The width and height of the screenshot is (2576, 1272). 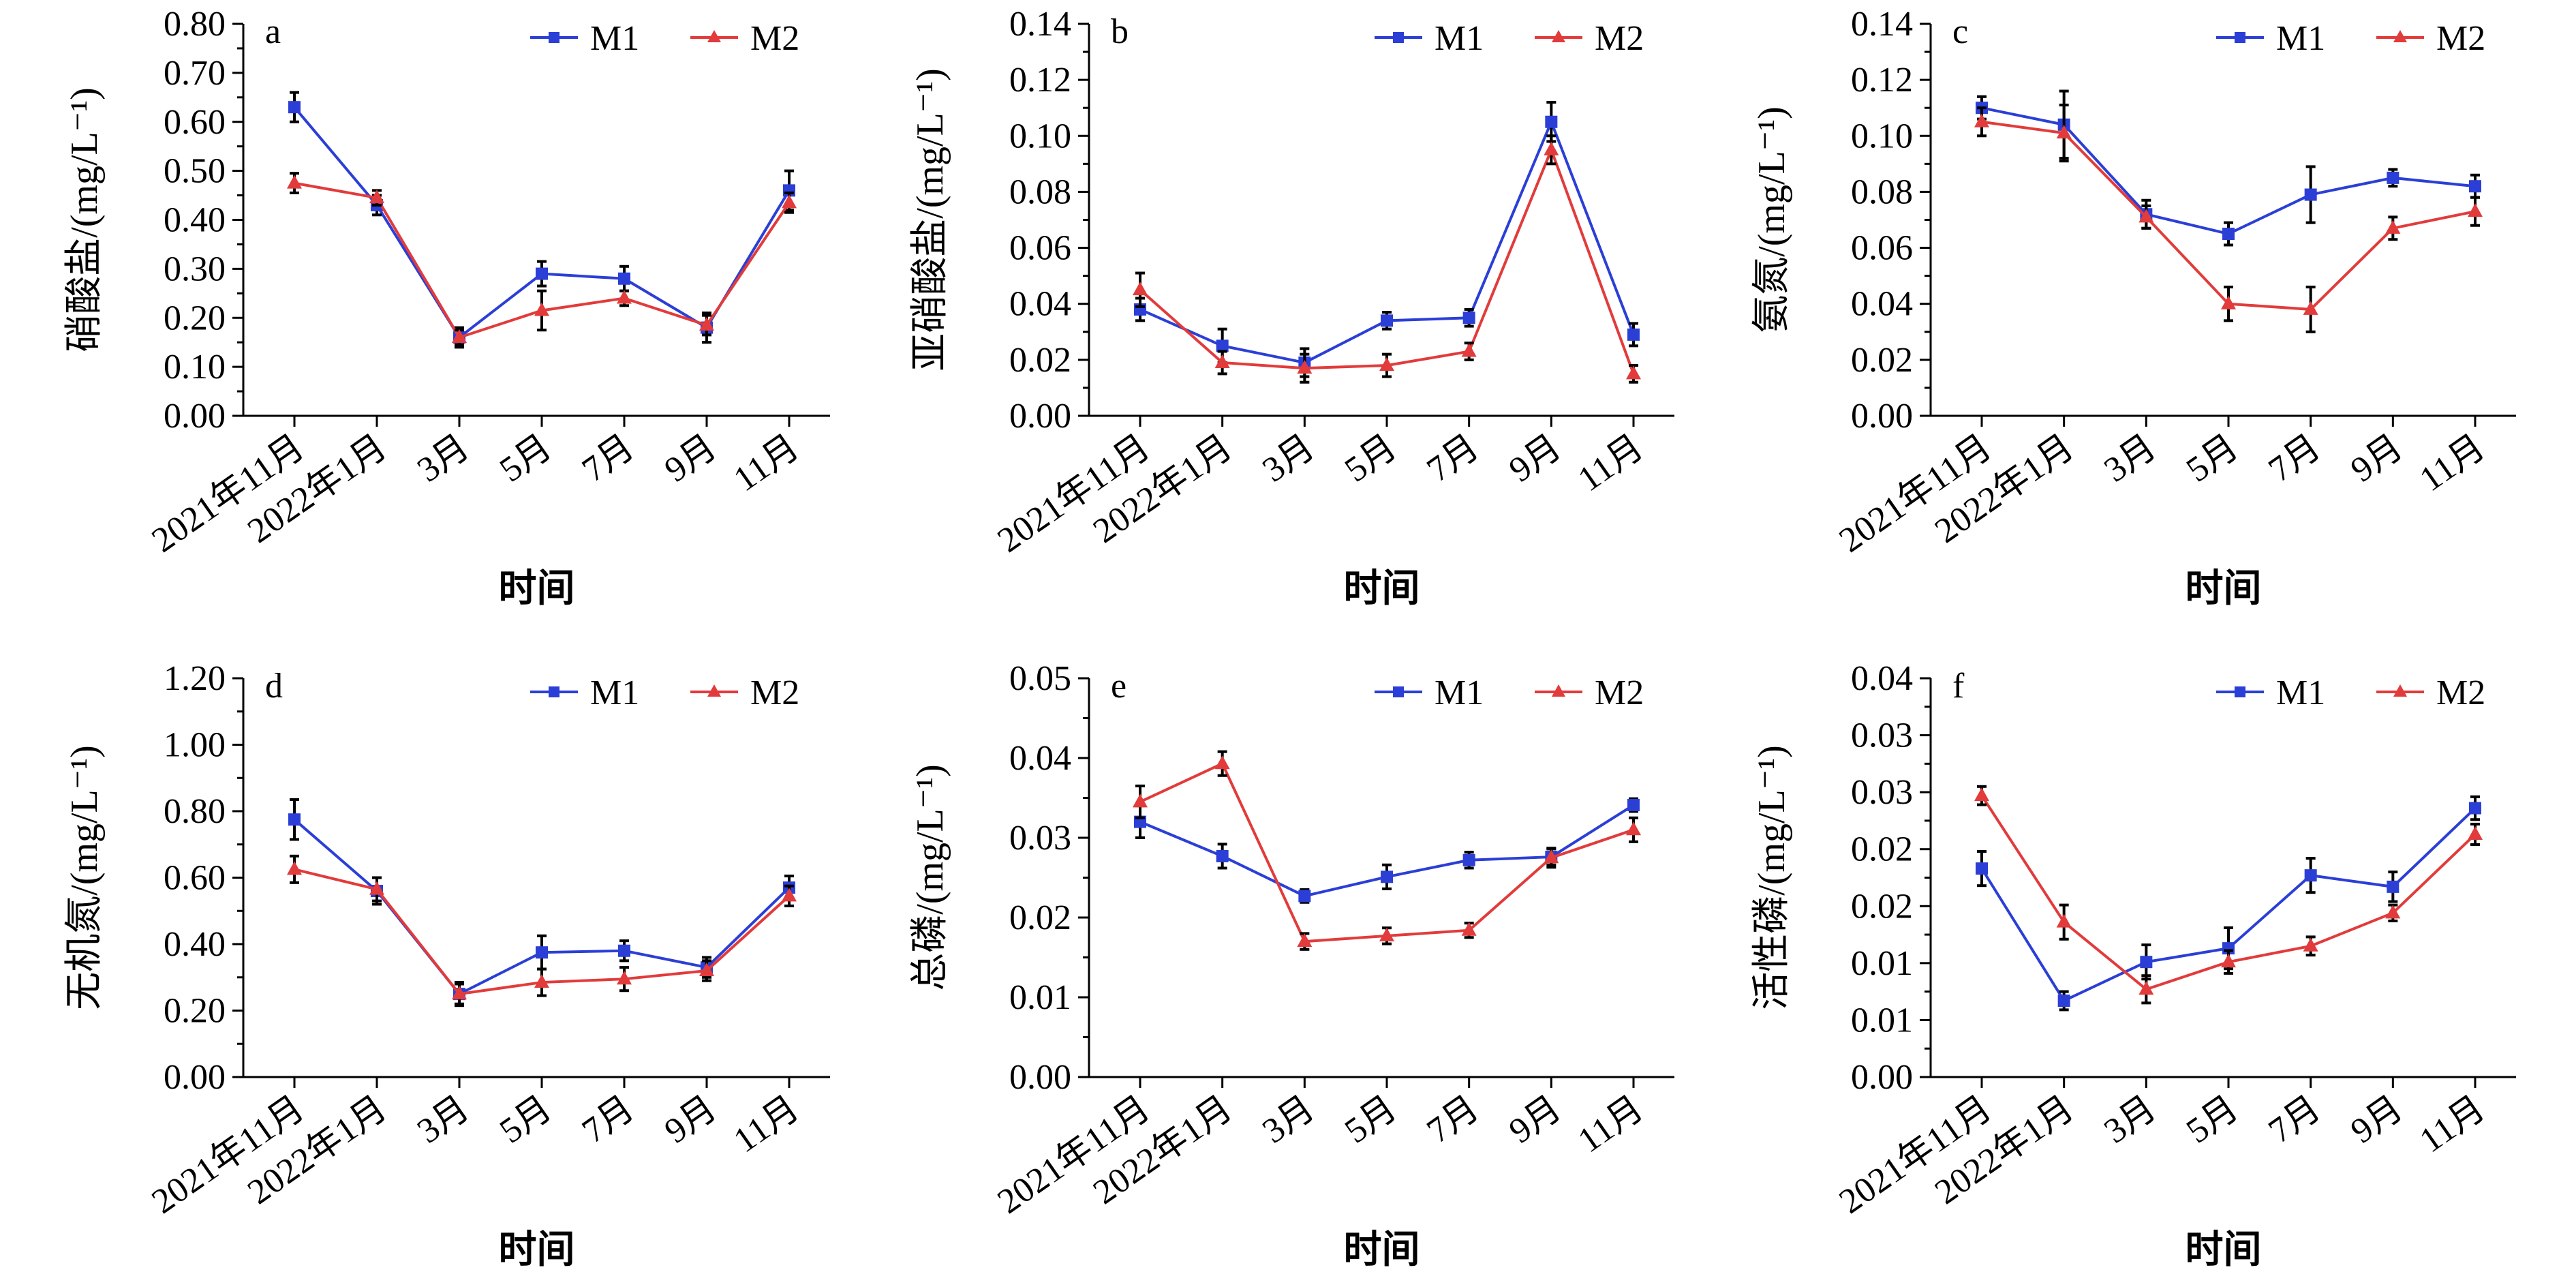 I want to click on y-tick-label: 0.20, so click(x=195, y=318).